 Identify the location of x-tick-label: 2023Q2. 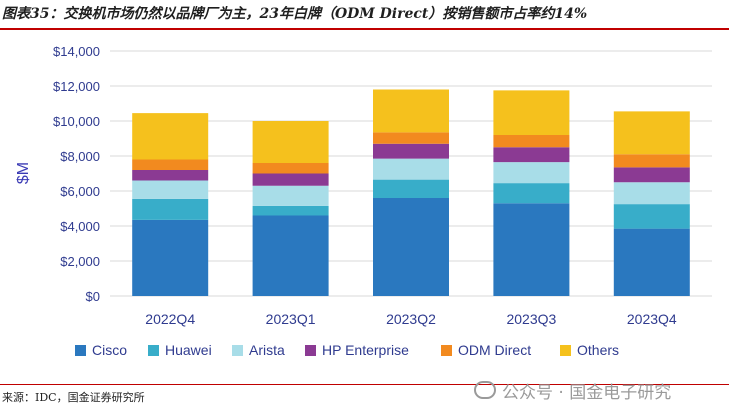
(411, 319).